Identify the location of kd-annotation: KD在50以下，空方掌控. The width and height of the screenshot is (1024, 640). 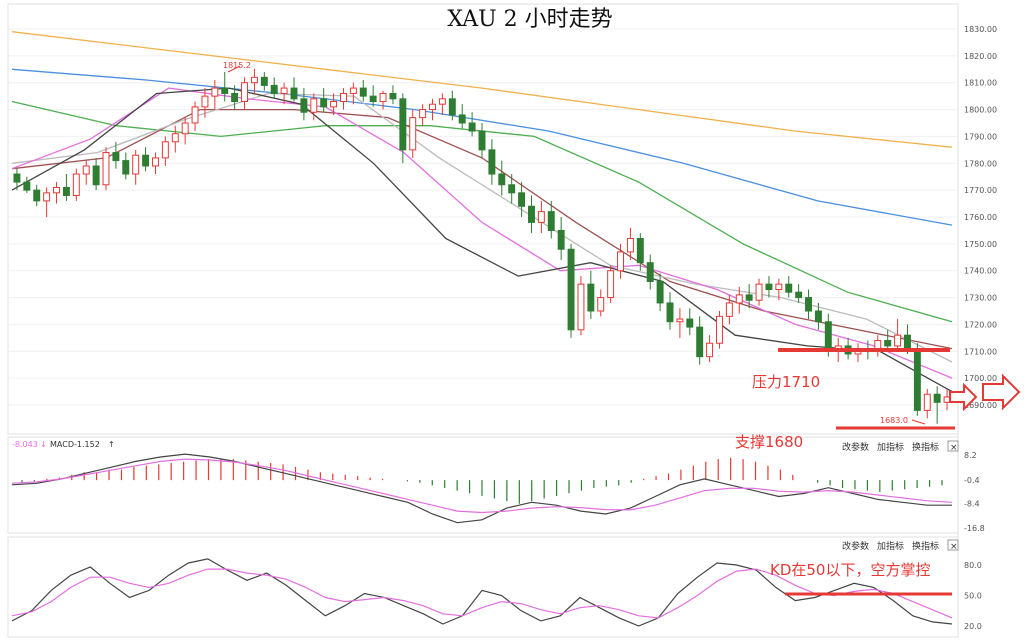
(850, 570).